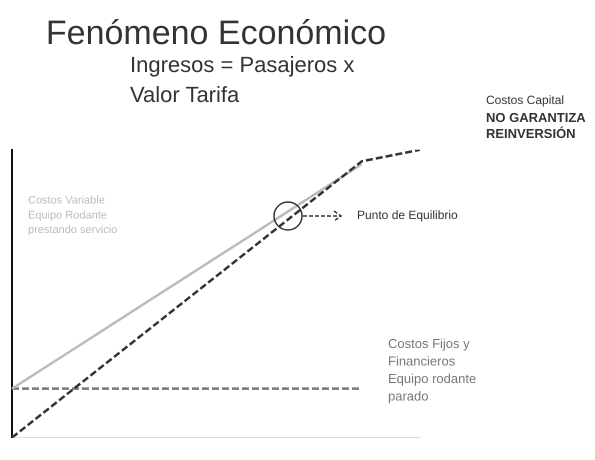 The height and width of the screenshot is (460, 595). Describe the element at coordinates (73, 215) in the screenshot. I see `text: Costos Variable Equipo Rodante prestando servicio` at that location.